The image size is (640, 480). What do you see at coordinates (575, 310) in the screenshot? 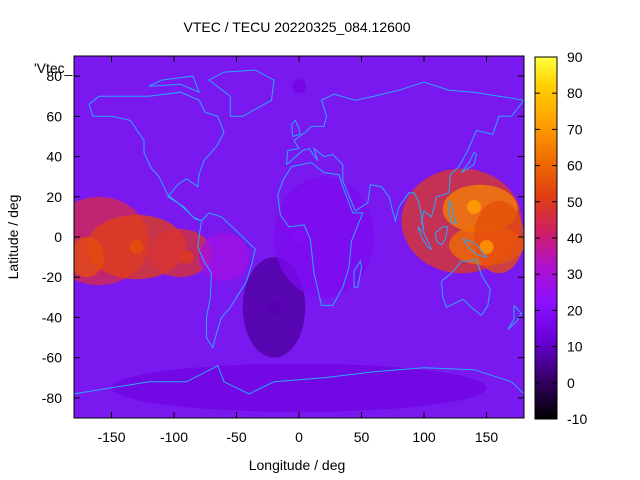
I see `colorbar-tick-label: 20` at bounding box center [575, 310].